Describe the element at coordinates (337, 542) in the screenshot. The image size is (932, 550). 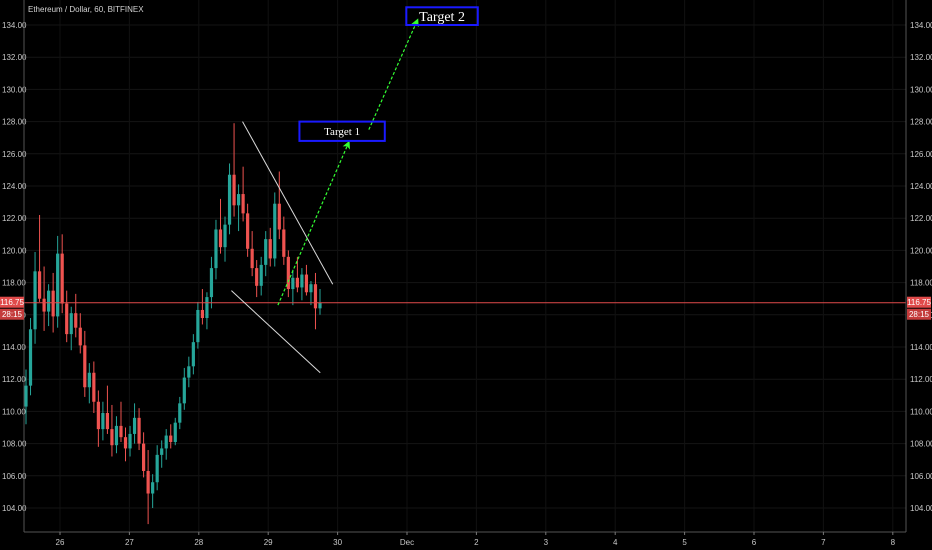
I see `time-tick-label: 30` at that location.